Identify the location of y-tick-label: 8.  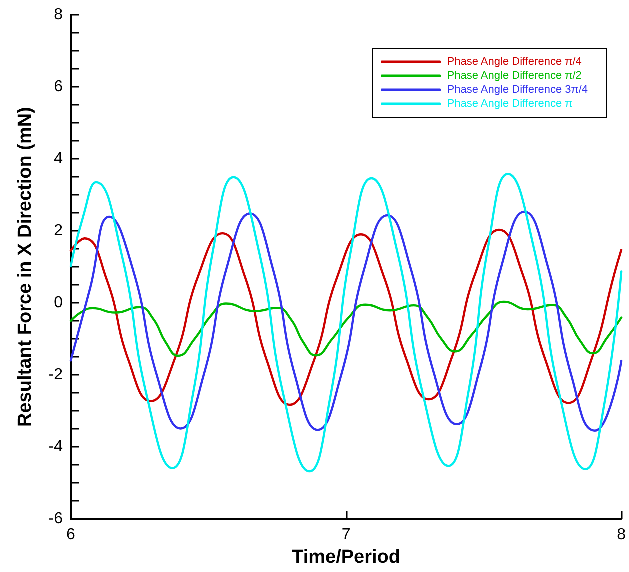
(59, 15).